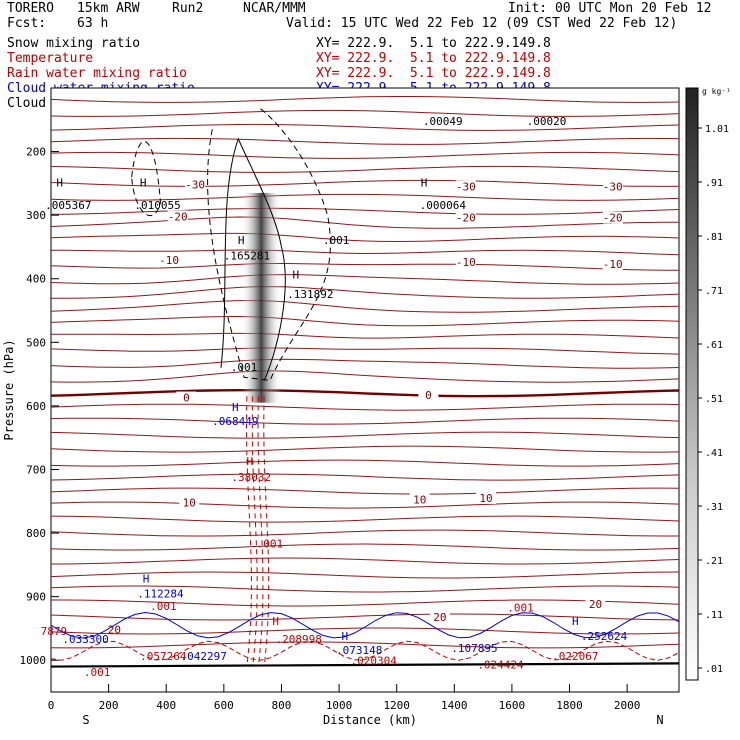 This screenshot has width=740, height=740. Describe the element at coordinates (36, 215) in the screenshot. I see `y-tick-label: 300` at that location.